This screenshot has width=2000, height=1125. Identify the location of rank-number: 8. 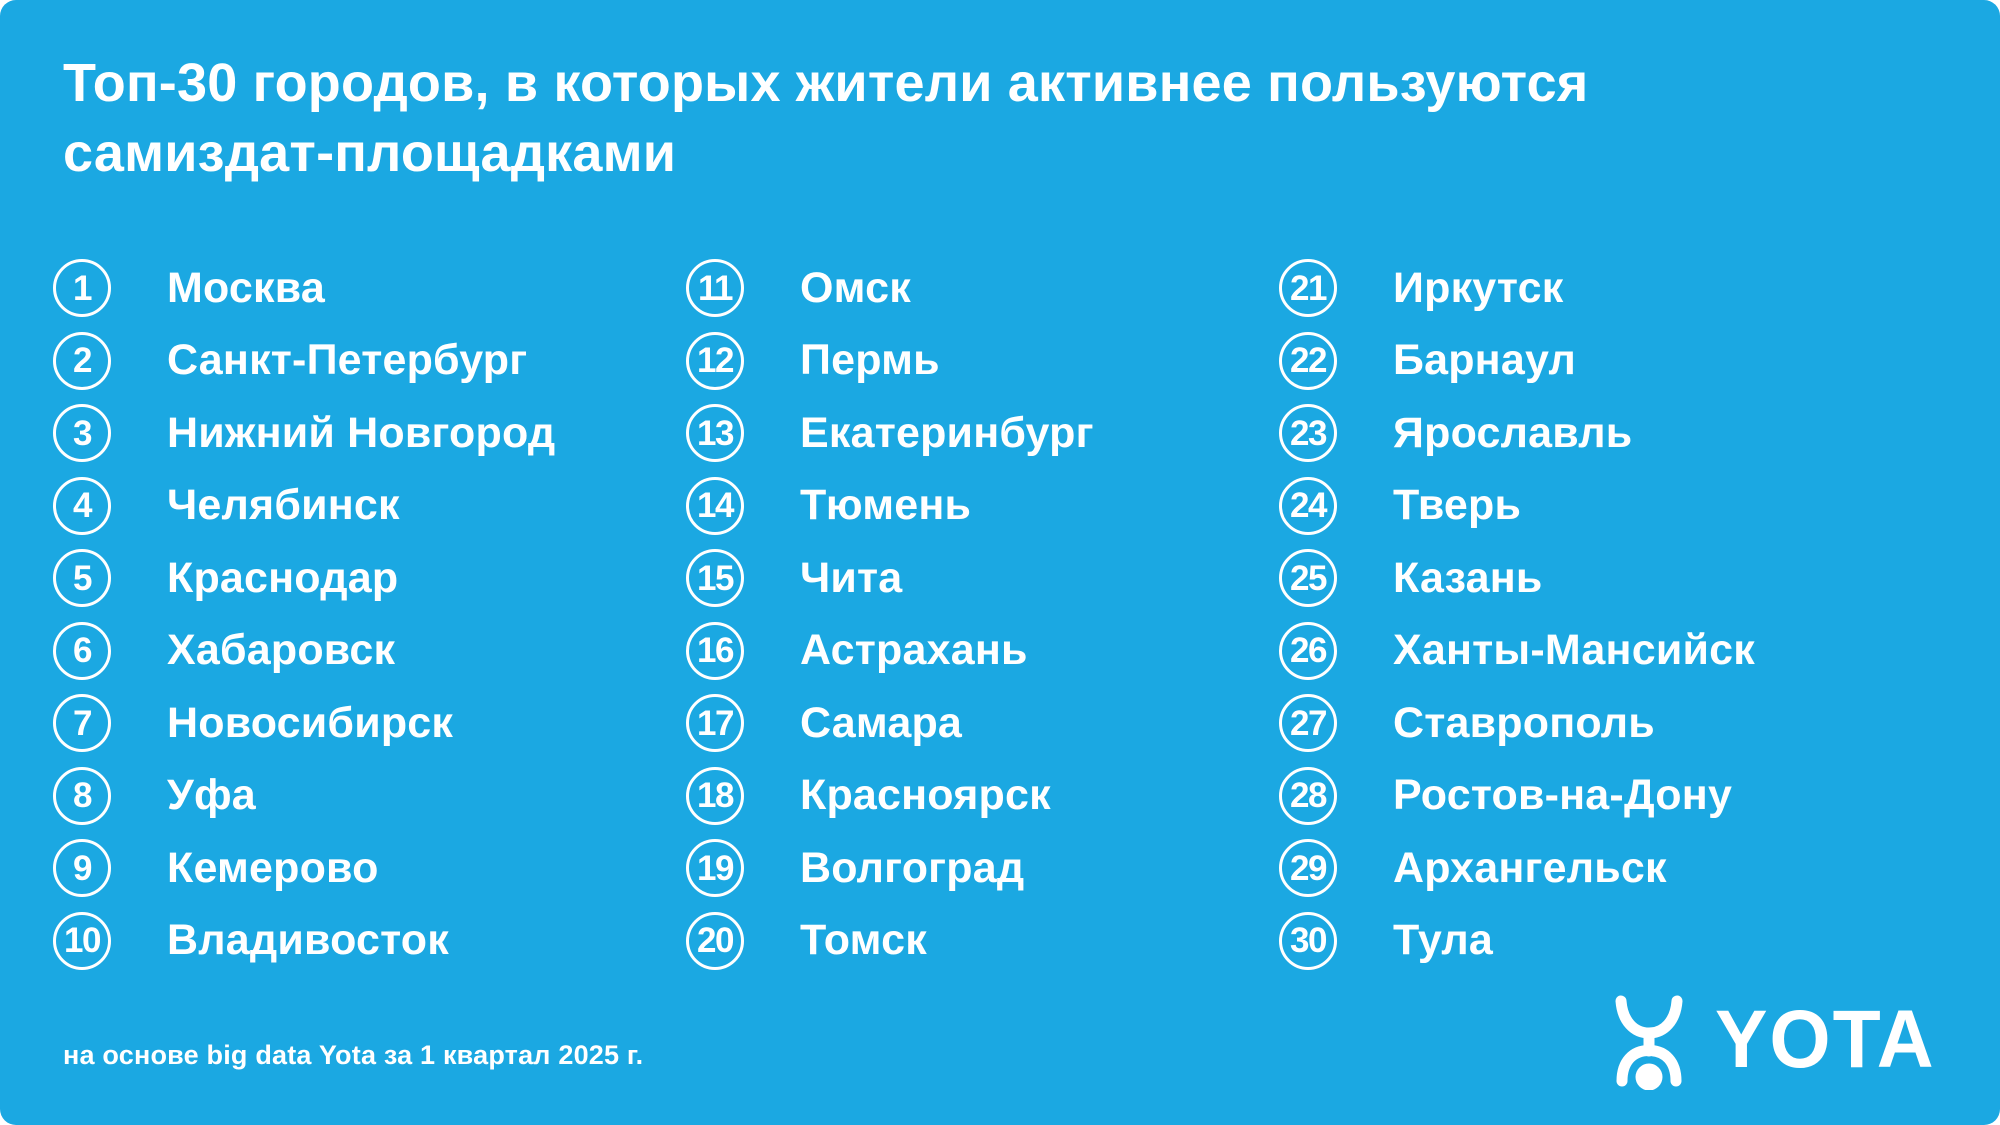
(82, 796).